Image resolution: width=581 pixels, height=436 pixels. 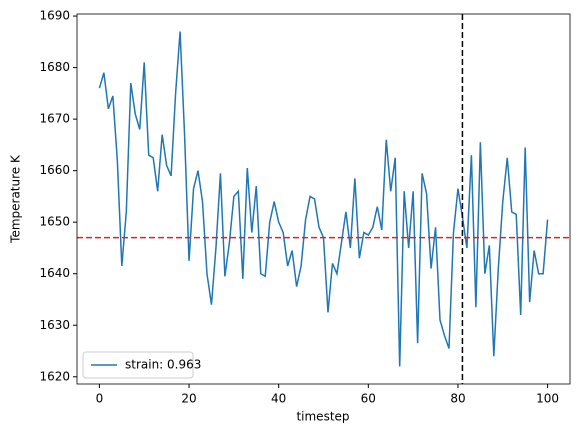 What do you see at coordinates (54, 67) in the screenshot?
I see `y-tick-label: 1680` at bounding box center [54, 67].